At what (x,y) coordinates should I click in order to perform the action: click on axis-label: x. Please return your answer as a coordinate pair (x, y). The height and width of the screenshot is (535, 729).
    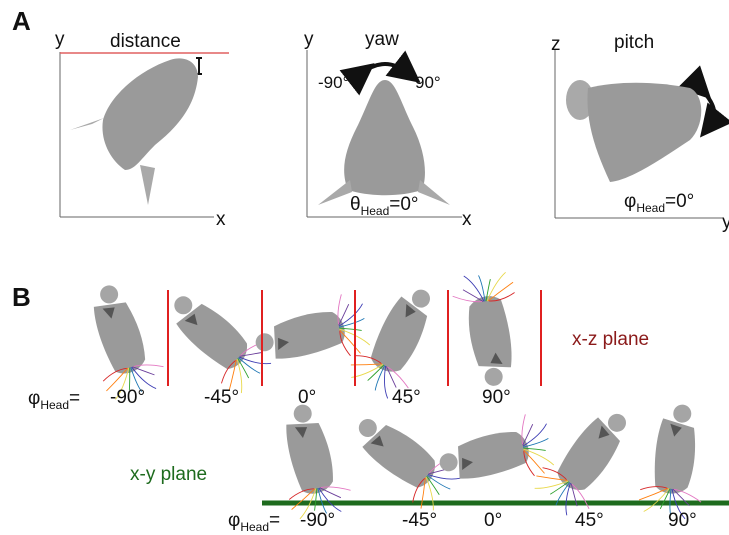
    Looking at the image, I should click on (221, 219).